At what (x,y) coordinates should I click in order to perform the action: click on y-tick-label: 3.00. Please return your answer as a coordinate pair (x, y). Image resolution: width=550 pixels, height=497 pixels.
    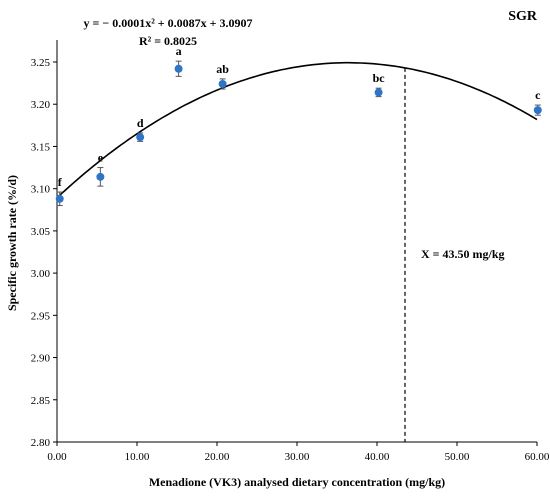
    Looking at the image, I should click on (41, 274).